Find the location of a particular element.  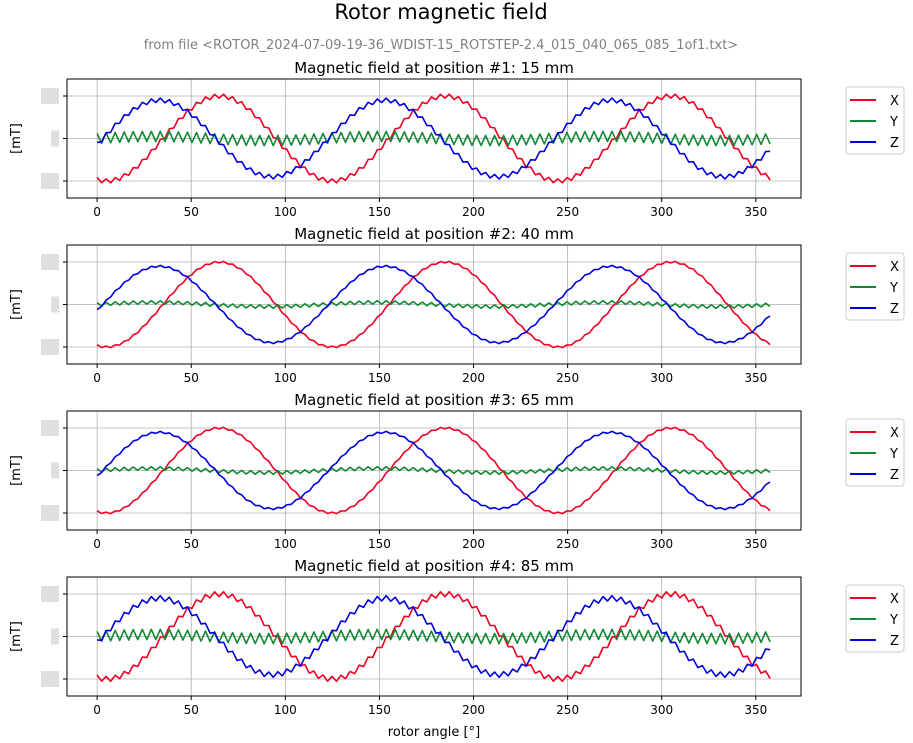

x-axis-label: rotor angle [°] is located at coordinates (434, 732).